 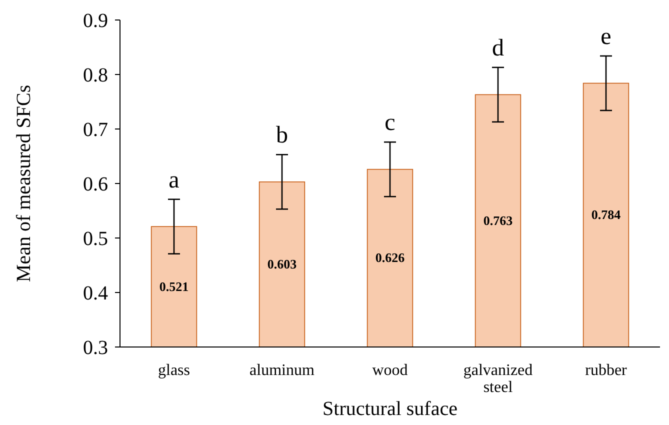 I want to click on x-tick-label: rubber, so click(x=606, y=370).